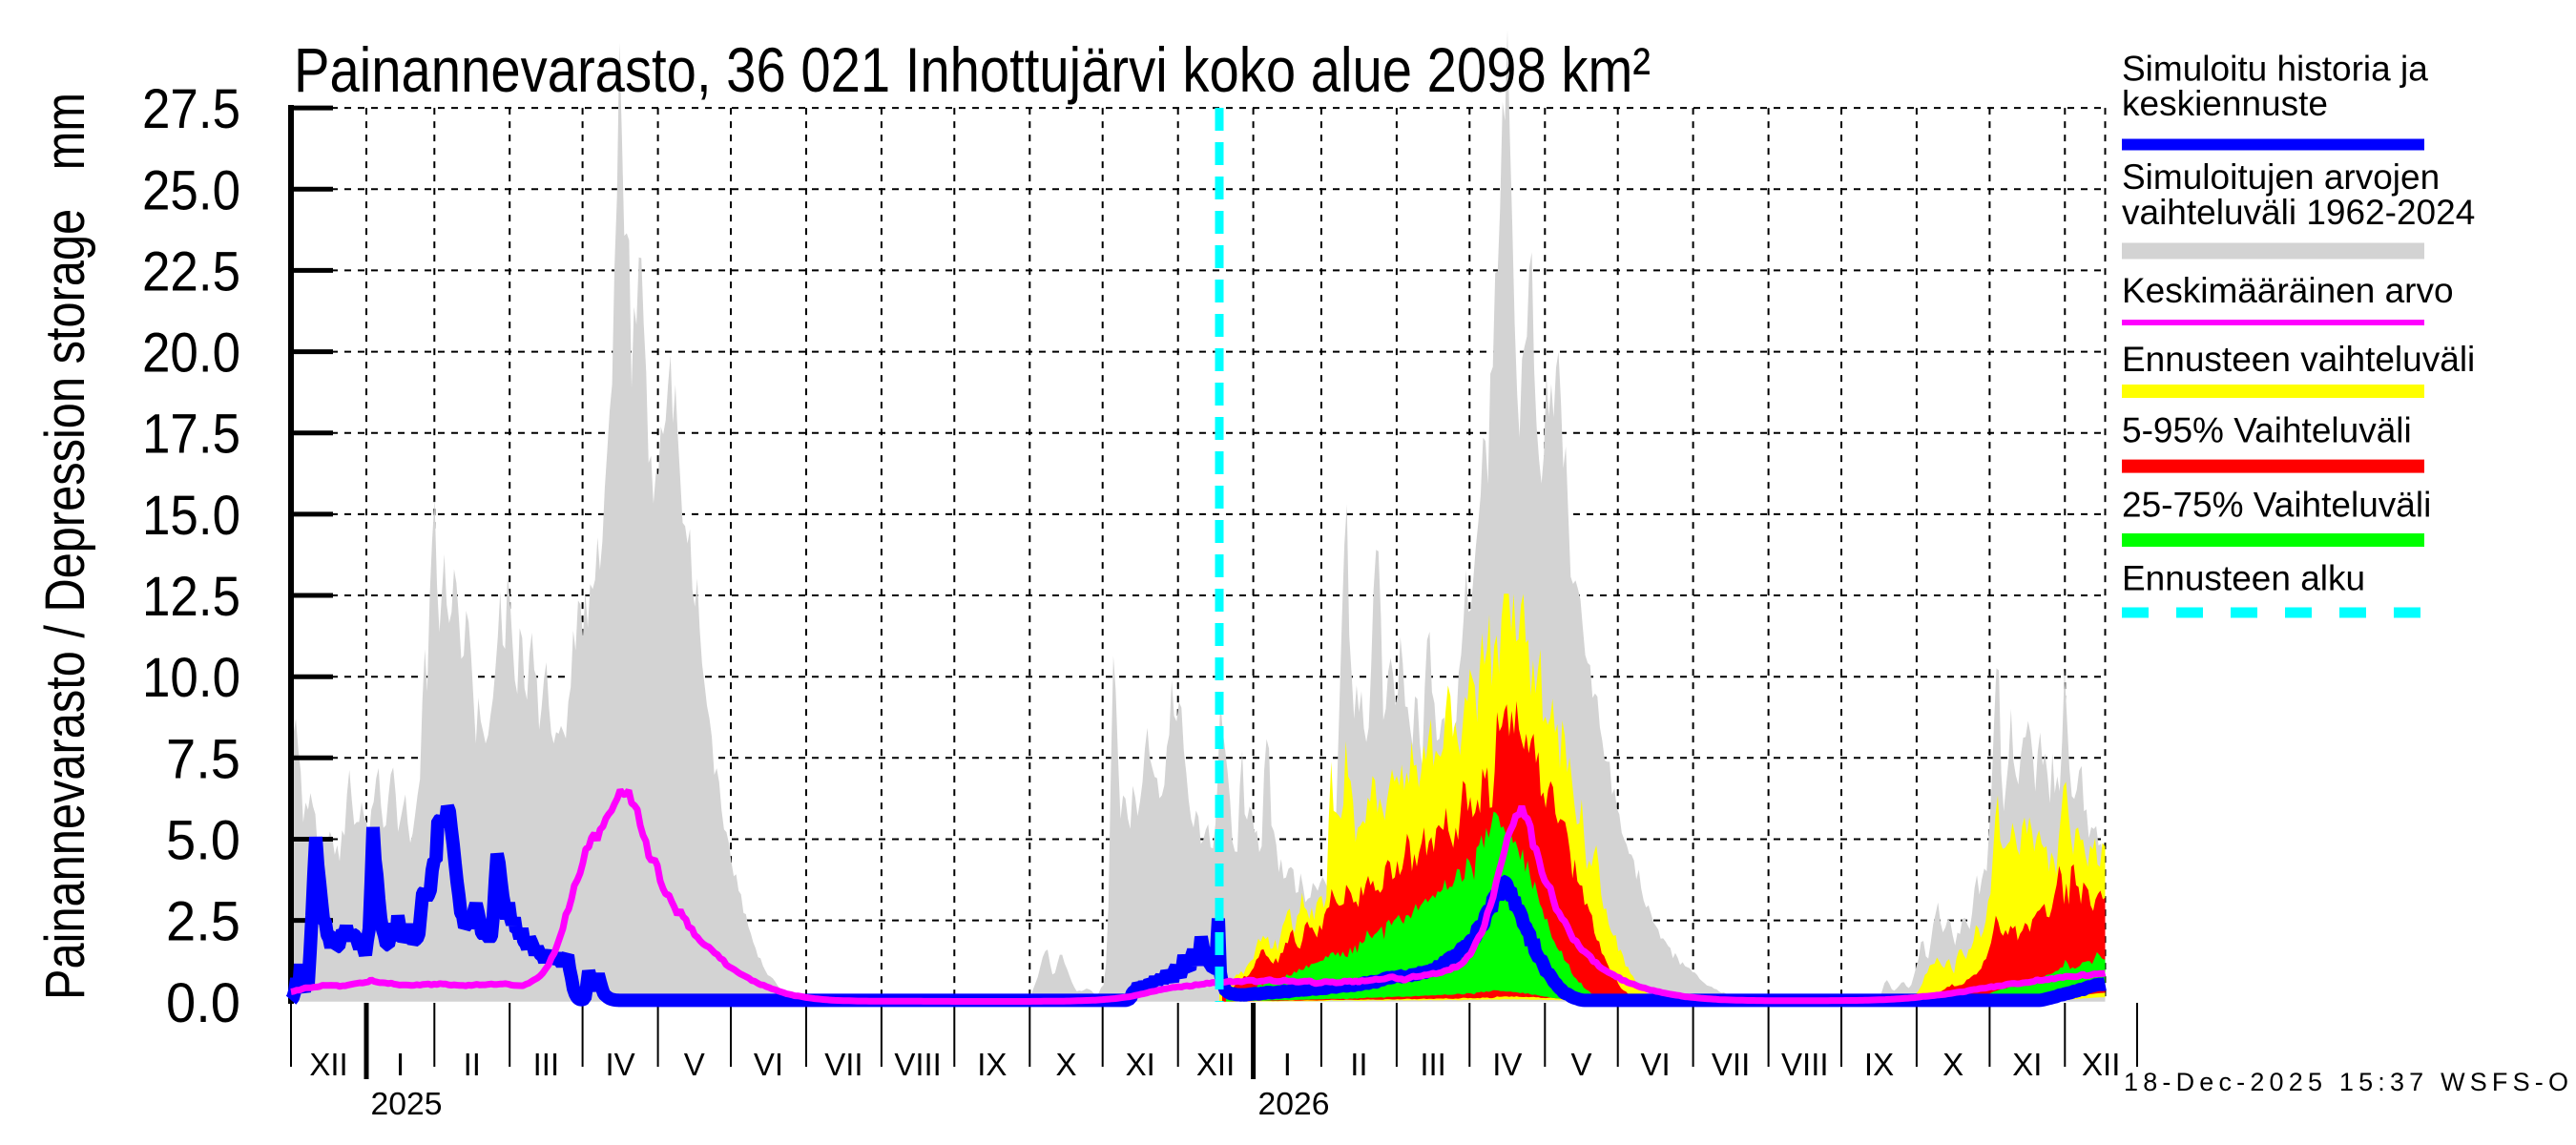 The height and width of the screenshot is (1145, 2576). I want to click on svg-text: Keskimääräinen arvo, so click(2288, 290).